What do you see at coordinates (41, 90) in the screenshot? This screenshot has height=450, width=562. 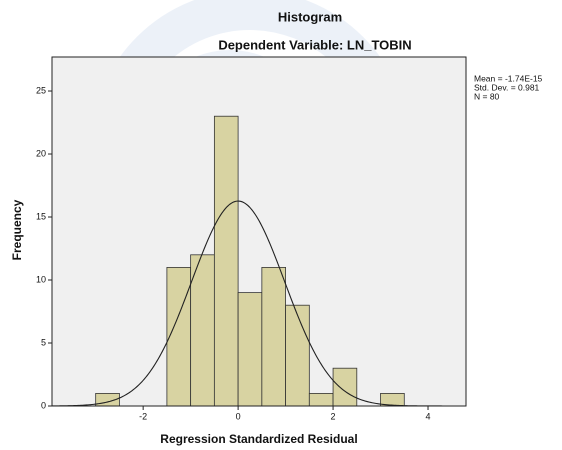 I see `y-tick-label: 25` at bounding box center [41, 90].